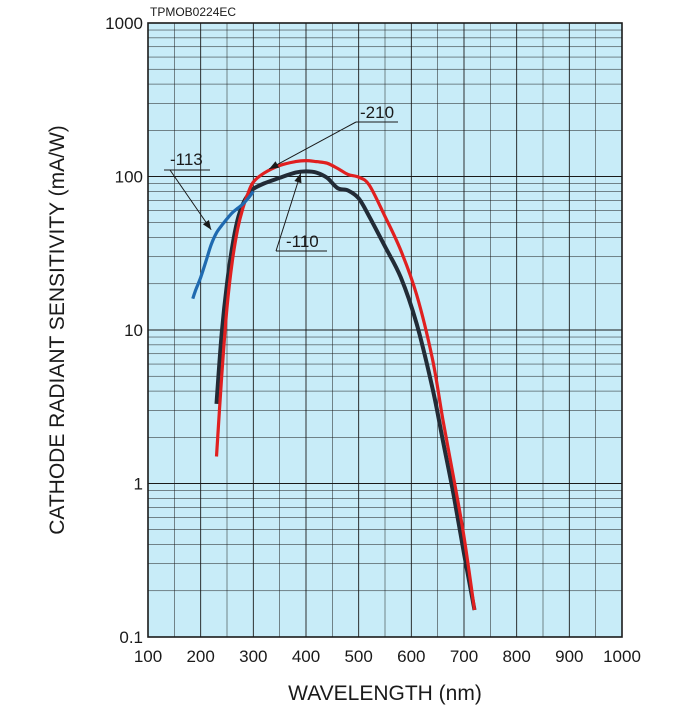  I want to click on x-tick-label: 400, so click(306, 656).